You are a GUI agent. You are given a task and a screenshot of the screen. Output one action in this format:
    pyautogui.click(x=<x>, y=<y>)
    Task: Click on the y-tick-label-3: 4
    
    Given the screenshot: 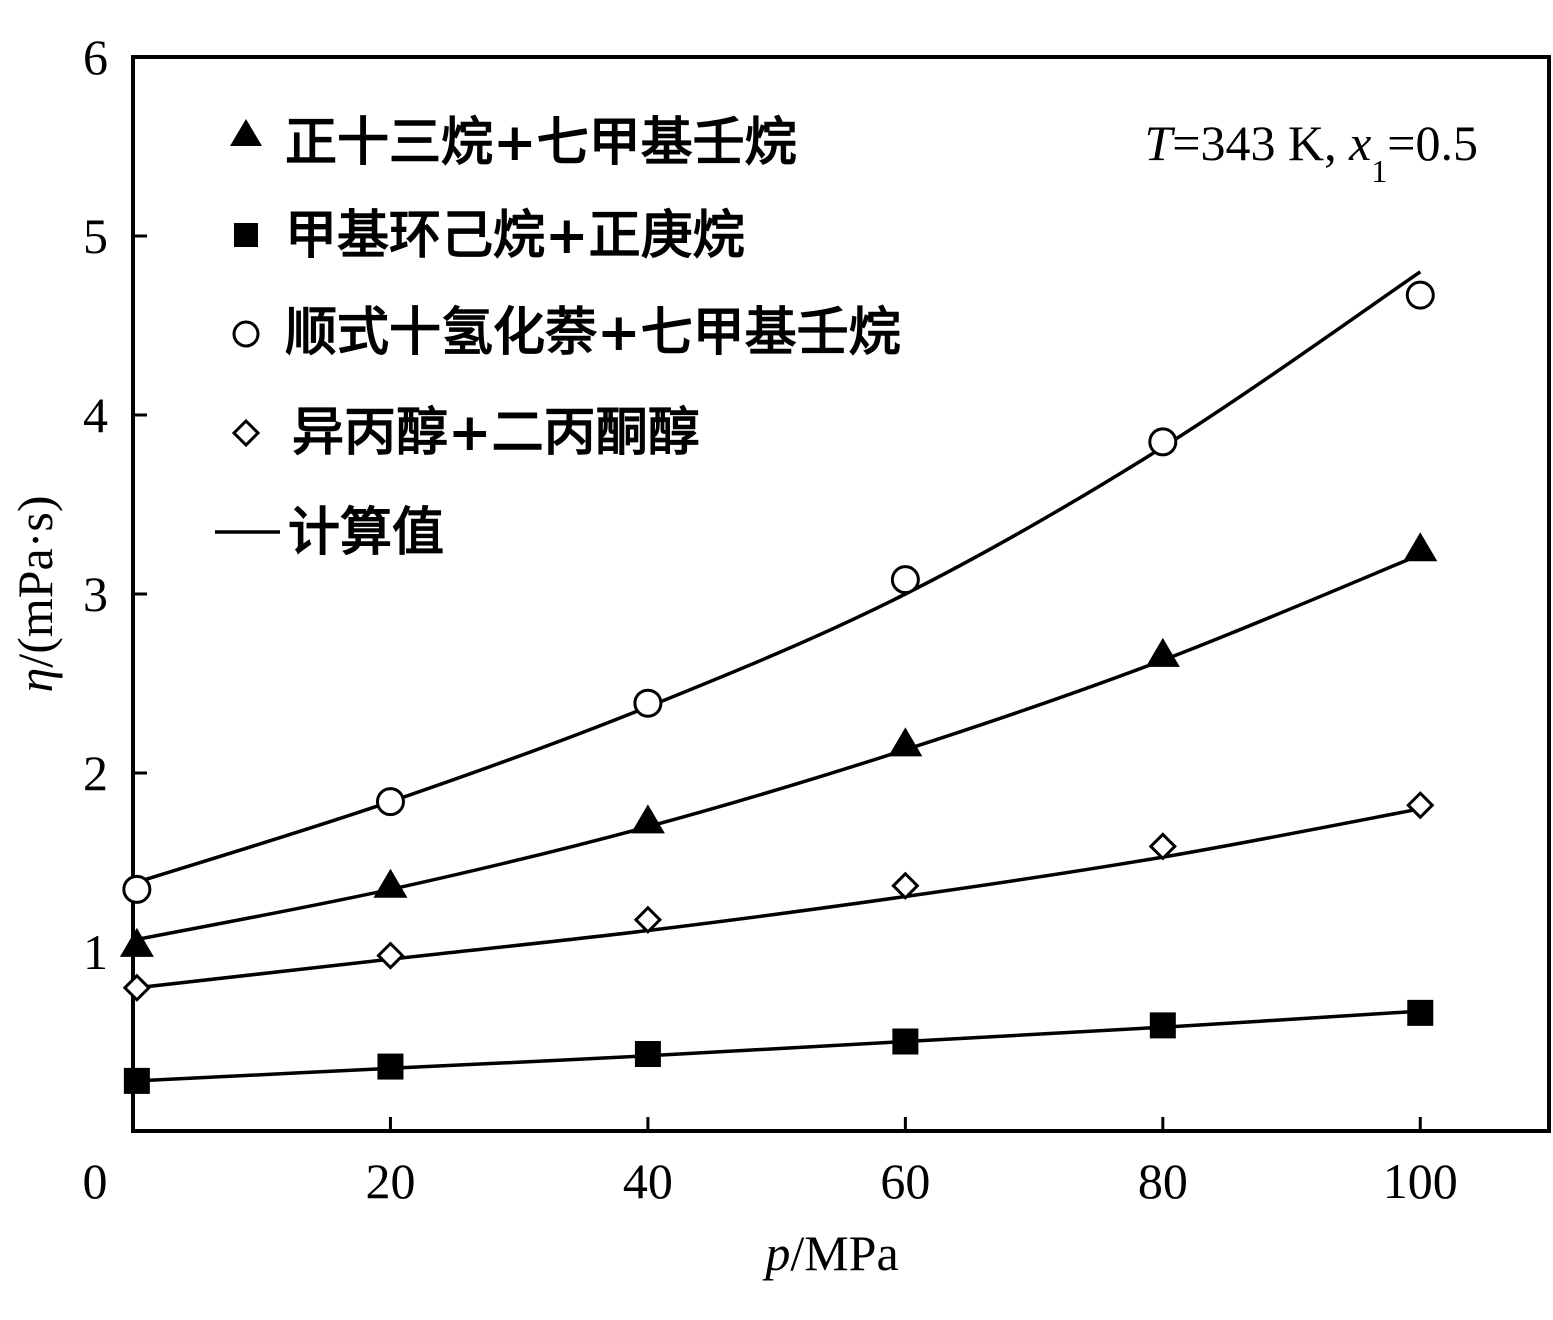 What is the action you would take?
    pyautogui.click(x=95, y=415)
    